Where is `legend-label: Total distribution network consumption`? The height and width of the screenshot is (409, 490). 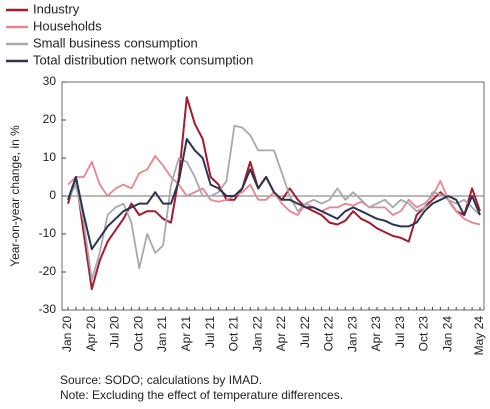
legend-label: Total distribution network consumption is located at coordinates (143, 59).